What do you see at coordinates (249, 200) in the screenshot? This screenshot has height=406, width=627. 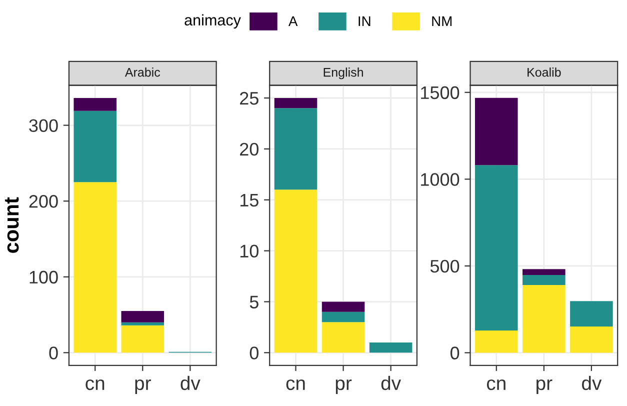 I see `y-tick-label: 15` at bounding box center [249, 200].